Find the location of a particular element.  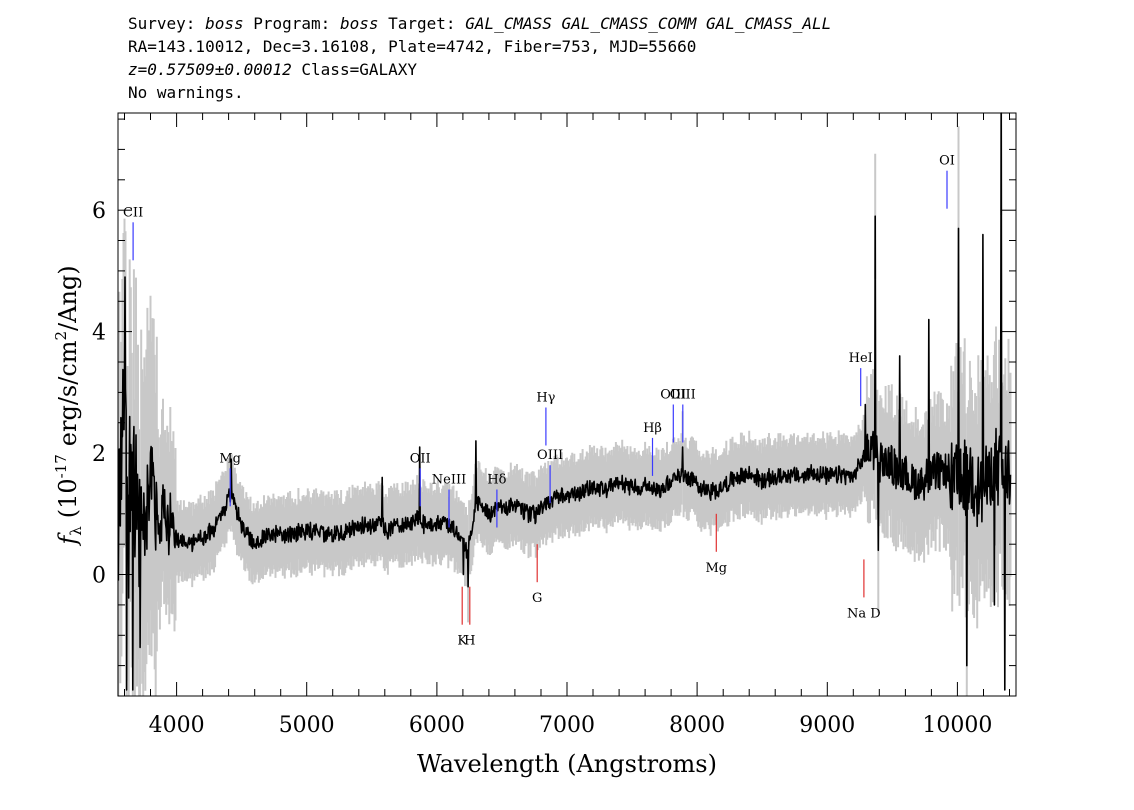

absorption-line-label: K is located at coordinates (462, 641).